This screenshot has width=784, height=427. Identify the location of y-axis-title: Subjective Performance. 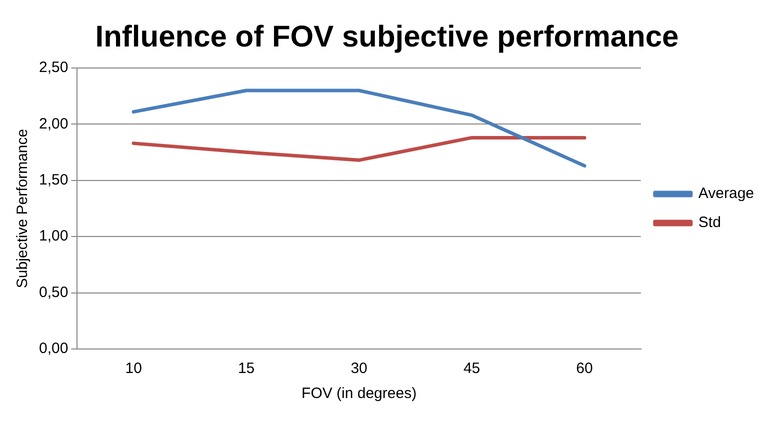
(23, 208).